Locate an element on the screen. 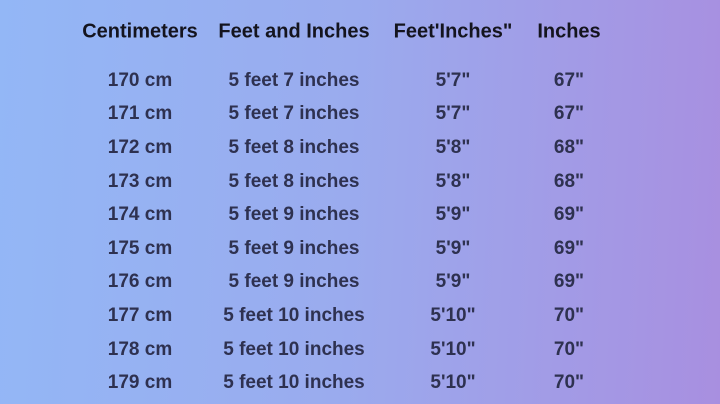  table-row: 172 cm 5 feet 8 inches 5'8" 68" is located at coordinates (360, 148).